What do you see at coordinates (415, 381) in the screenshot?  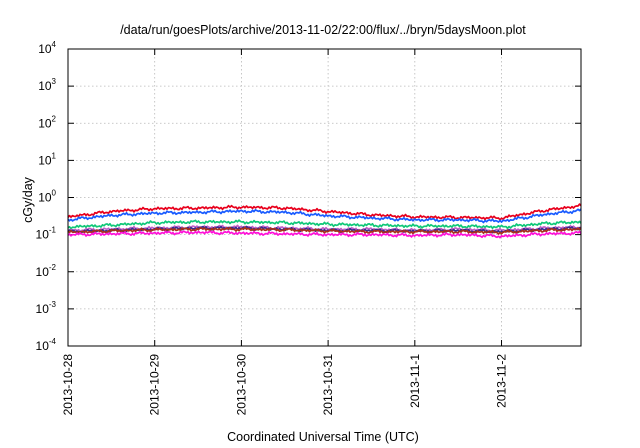 I see `x-tick-label: 2013-11-1` at bounding box center [415, 381].